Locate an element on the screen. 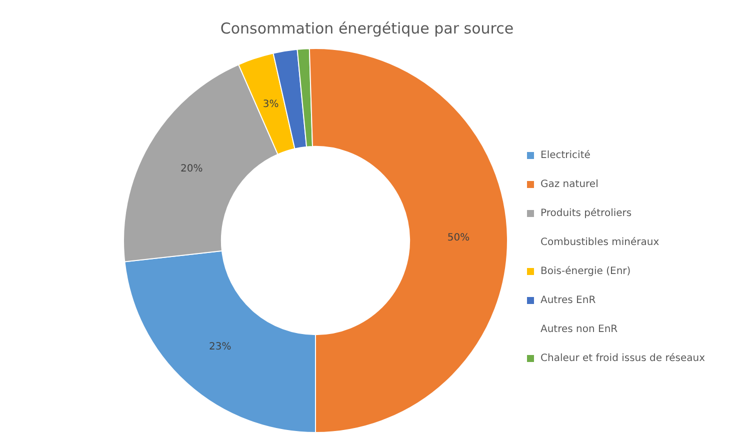  legend-label: Gaz naturel is located at coordinates (569, 184).